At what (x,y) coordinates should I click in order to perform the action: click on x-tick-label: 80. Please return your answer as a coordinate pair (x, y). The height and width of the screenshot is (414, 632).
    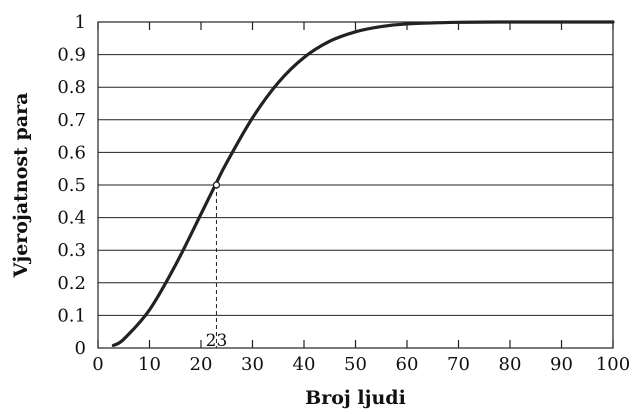
    Looking at the image, I should click on (510, 364).